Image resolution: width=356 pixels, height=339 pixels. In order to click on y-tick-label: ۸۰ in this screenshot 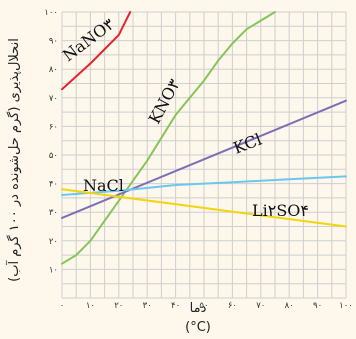, I will do `click(53, 70)`.